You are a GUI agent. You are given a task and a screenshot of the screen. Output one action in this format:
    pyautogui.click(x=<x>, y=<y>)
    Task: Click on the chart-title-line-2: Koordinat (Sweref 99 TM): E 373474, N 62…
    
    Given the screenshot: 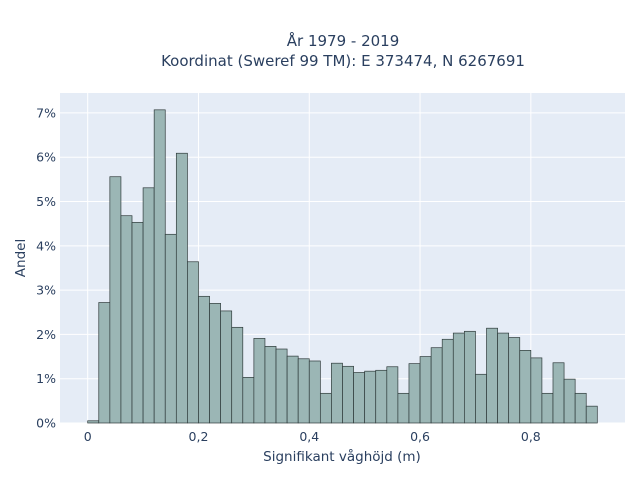 What is the action you would take?
    pyautogui.click(x=343, y=61)
    